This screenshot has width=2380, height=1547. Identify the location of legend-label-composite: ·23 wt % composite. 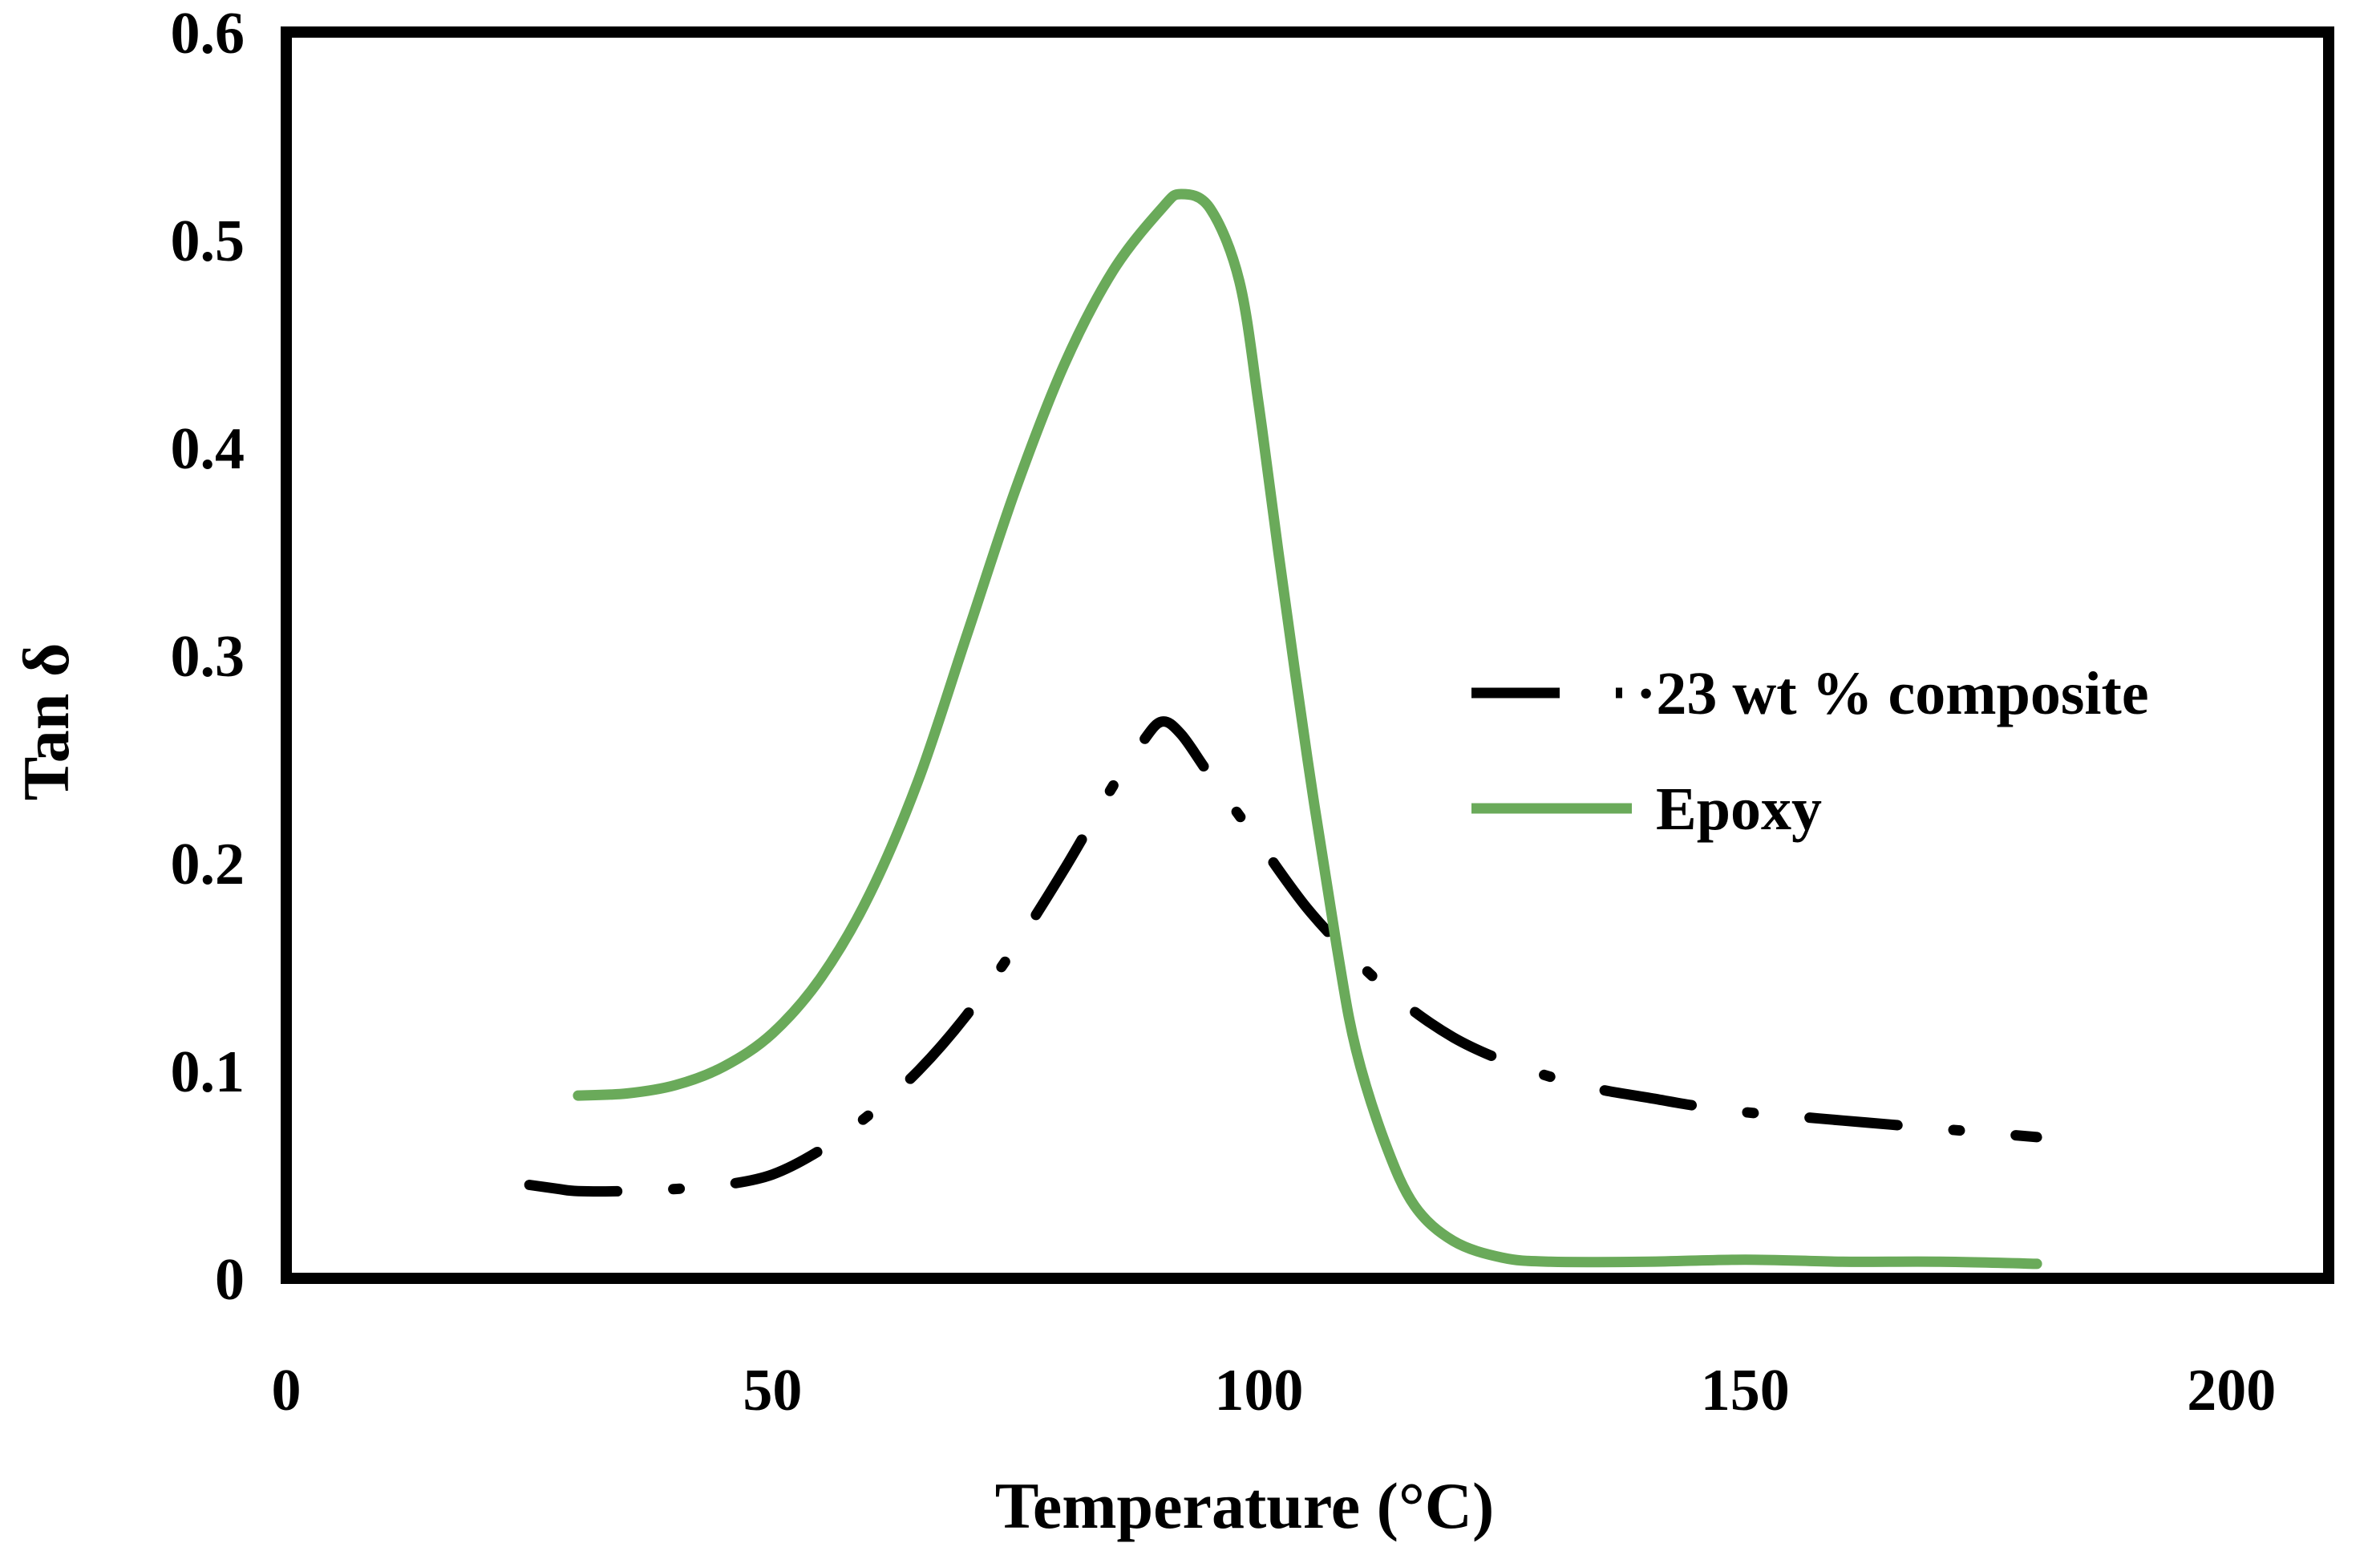
(1892, 693).